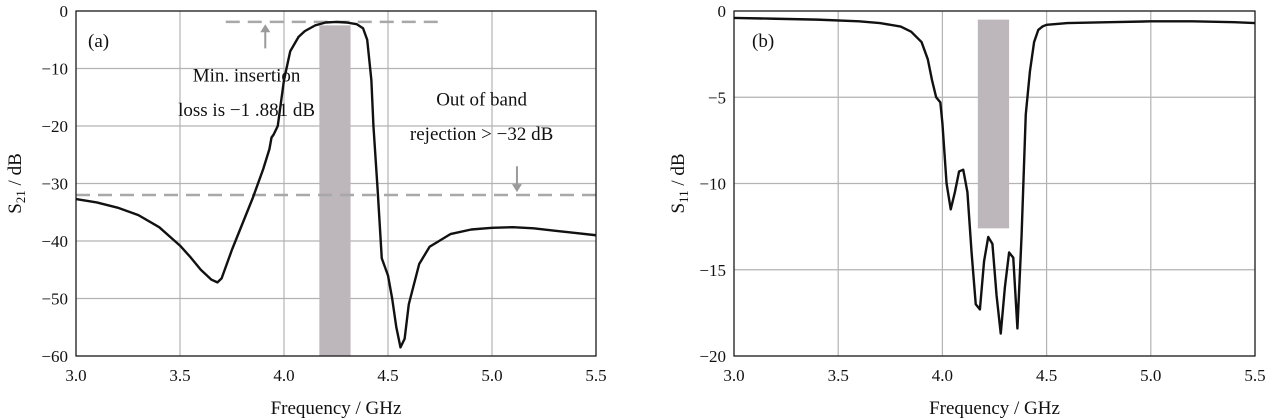 The height and width of the screenshot is (419, 1271). Describe the element at coordinates (246, 110) in the screenshot. I see `panel-a-annotation-1: loss is −1 .881 dB` at that location.